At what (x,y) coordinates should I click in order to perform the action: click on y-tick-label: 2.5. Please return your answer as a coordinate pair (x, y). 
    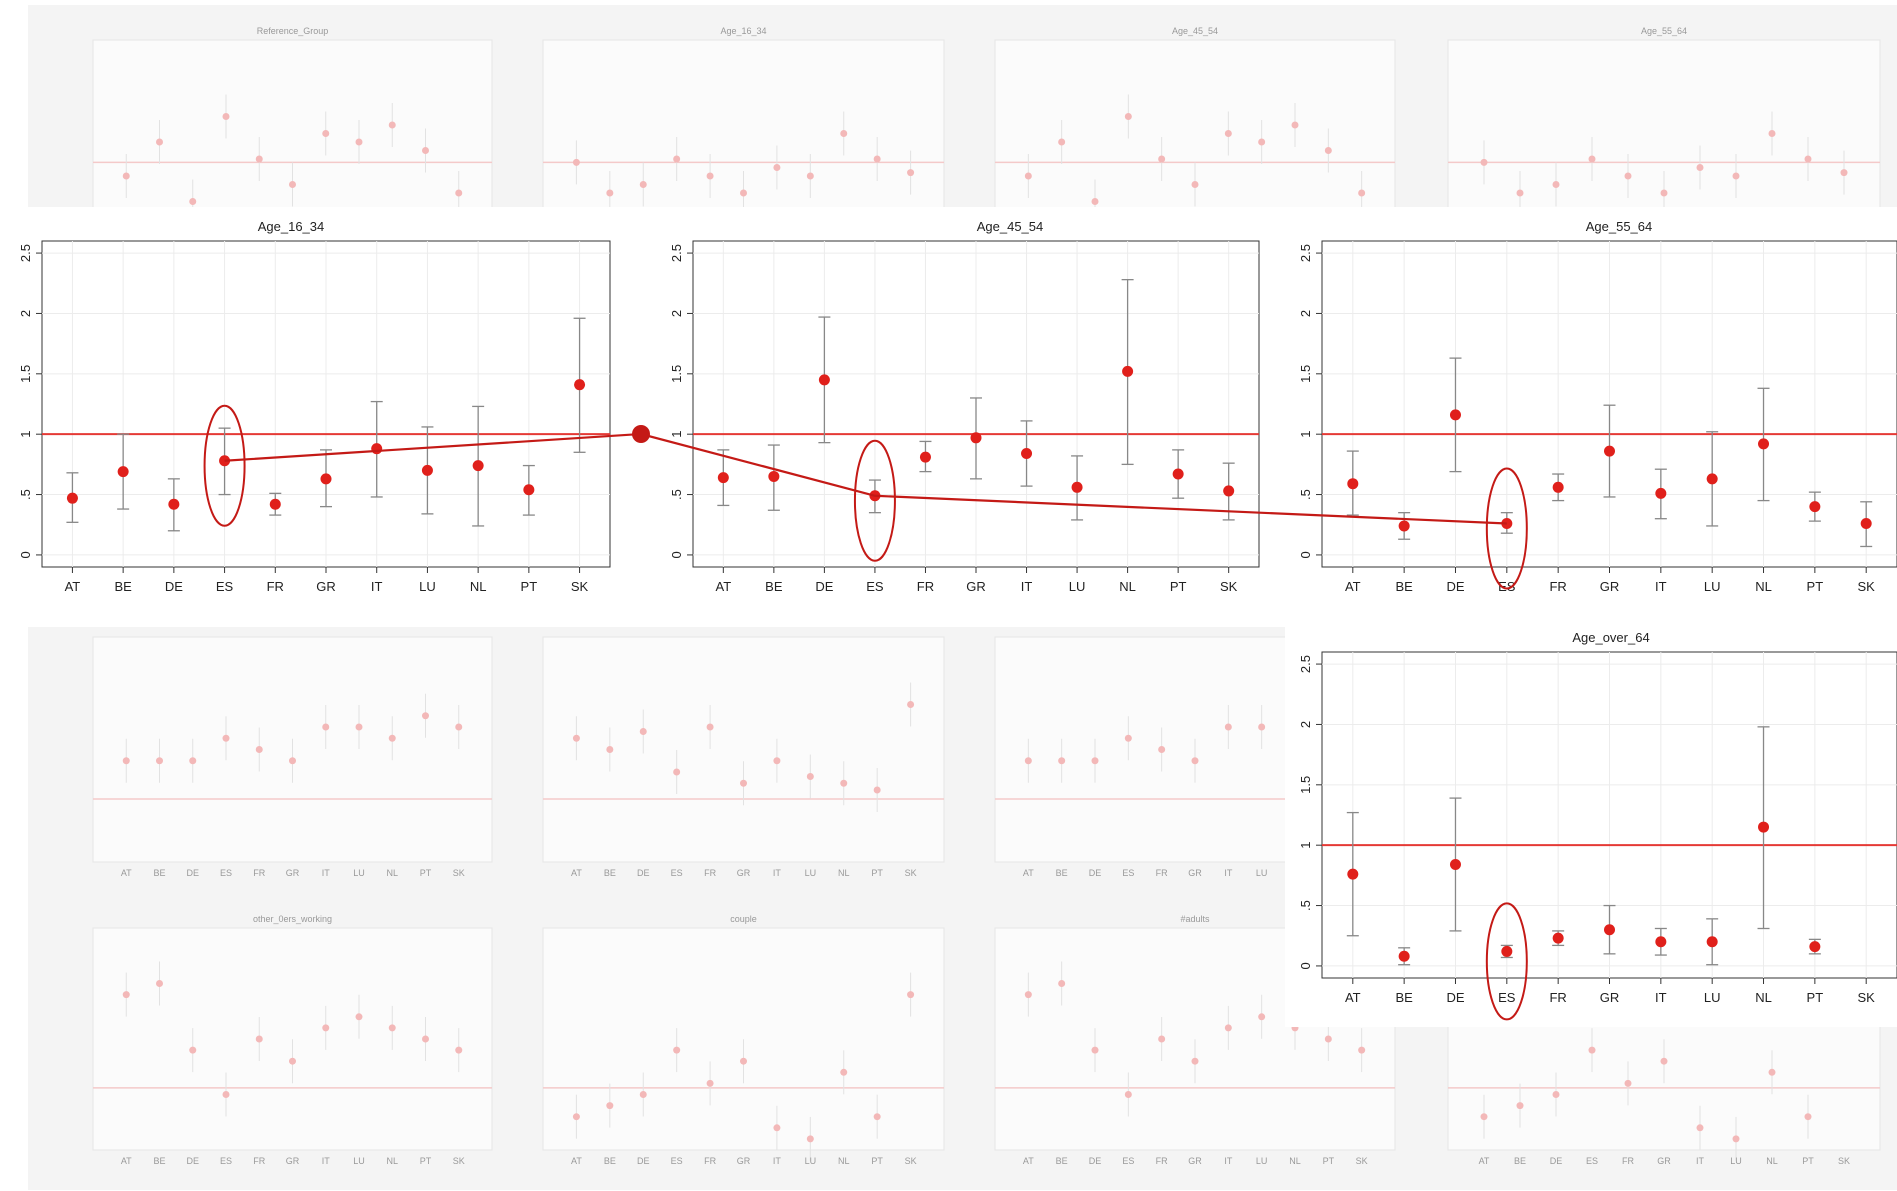
    Looking at the image, I should click on (1305, 253).